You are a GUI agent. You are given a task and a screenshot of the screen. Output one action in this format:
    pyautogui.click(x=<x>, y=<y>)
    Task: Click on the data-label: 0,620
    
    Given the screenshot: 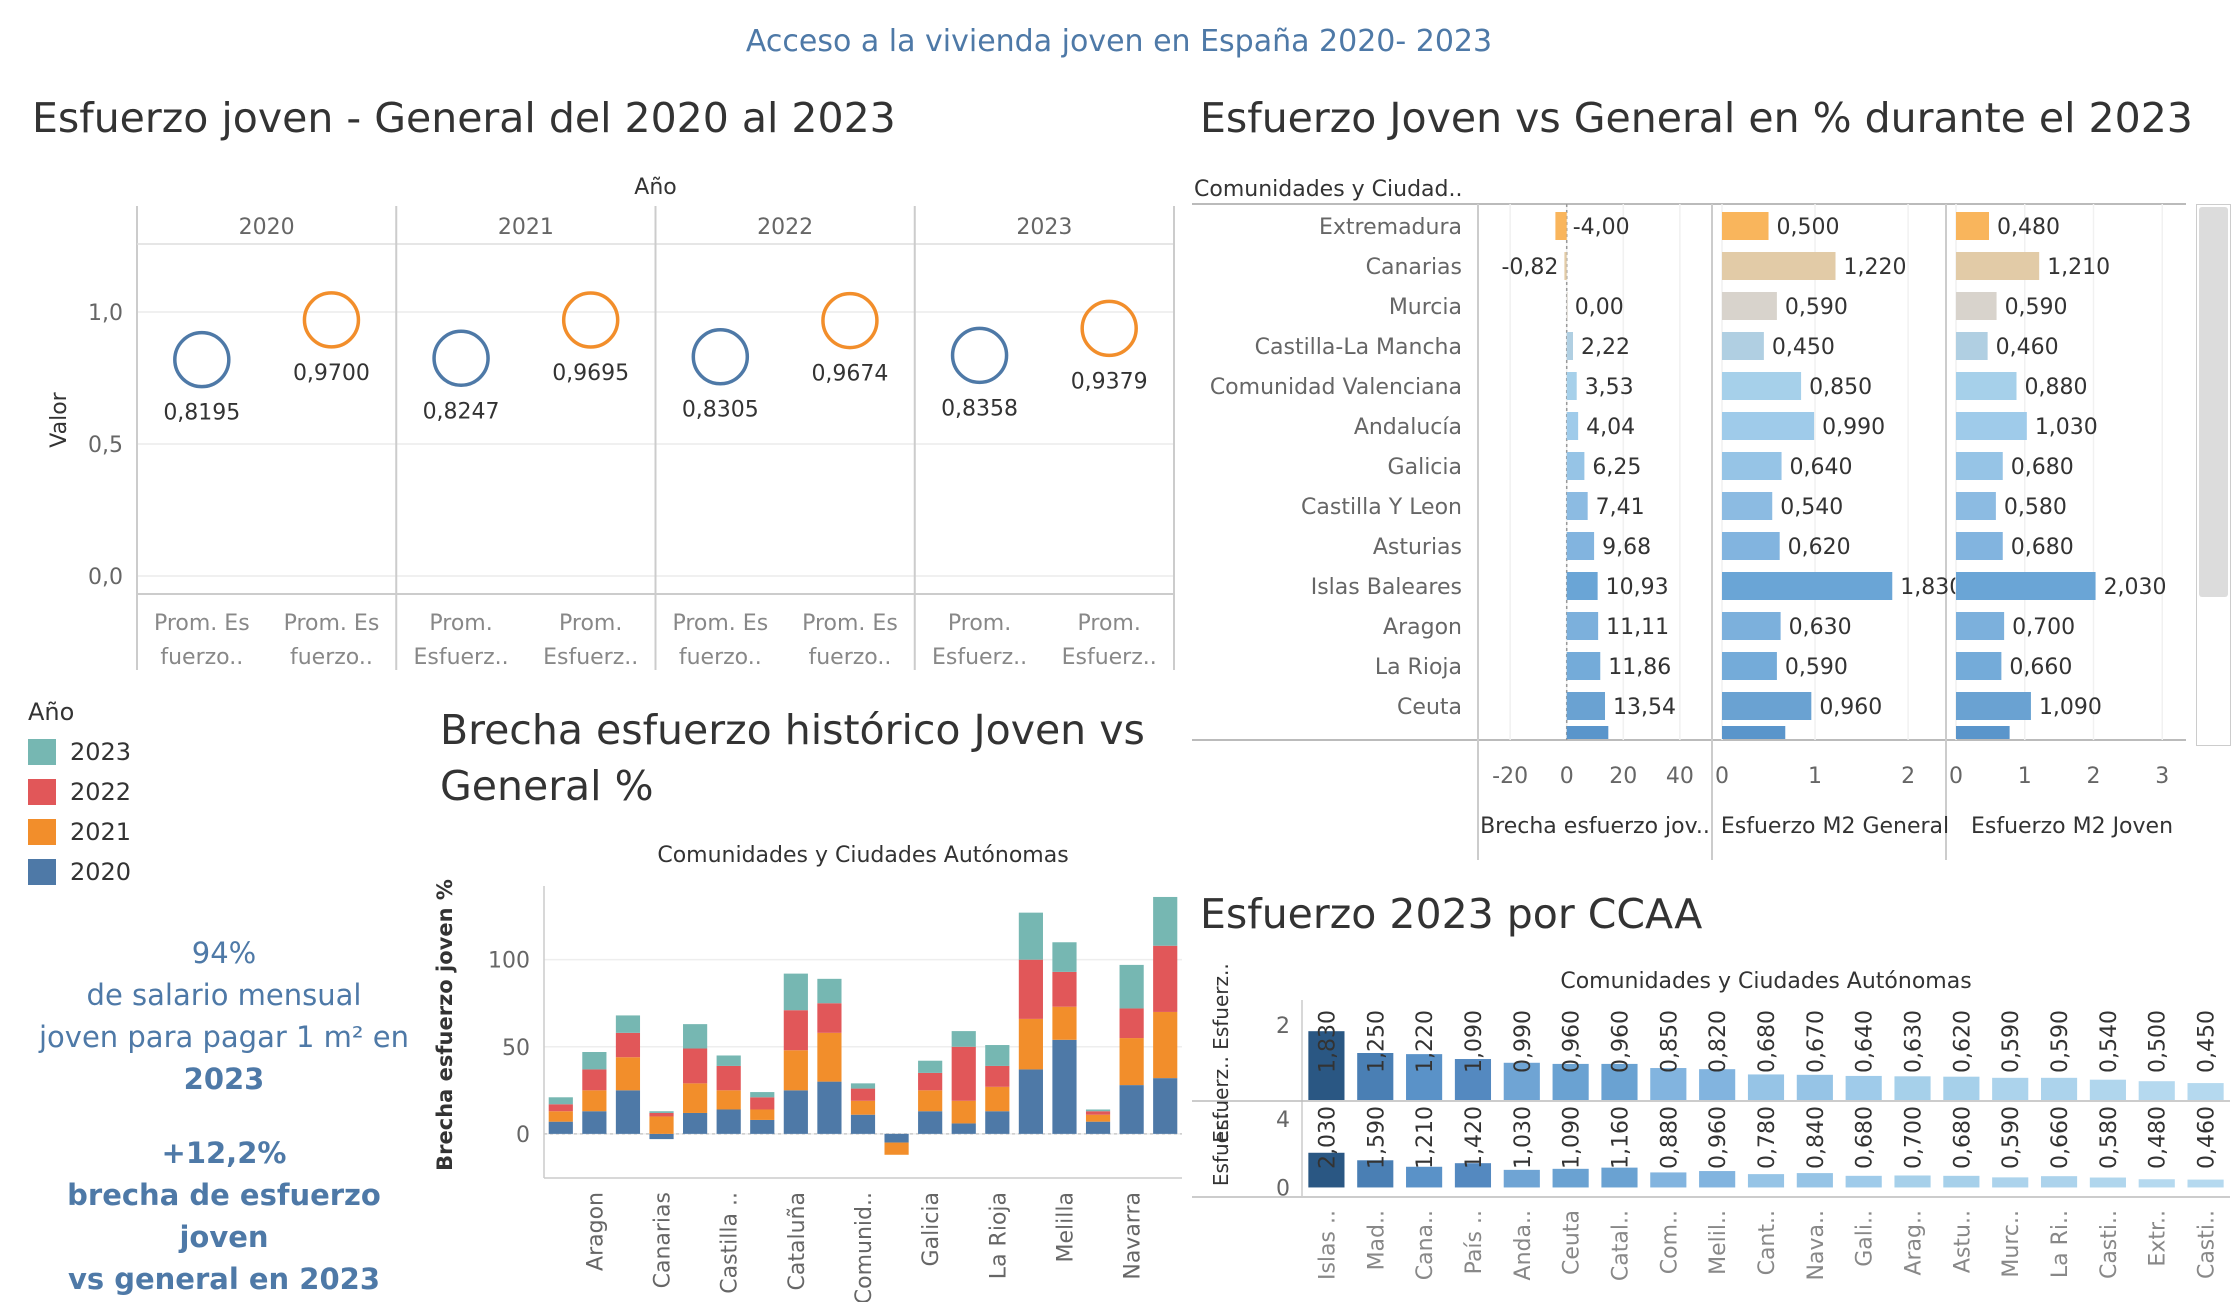 What is the action you would take?
    pyautogui.click(x=1962, y=1041)
    